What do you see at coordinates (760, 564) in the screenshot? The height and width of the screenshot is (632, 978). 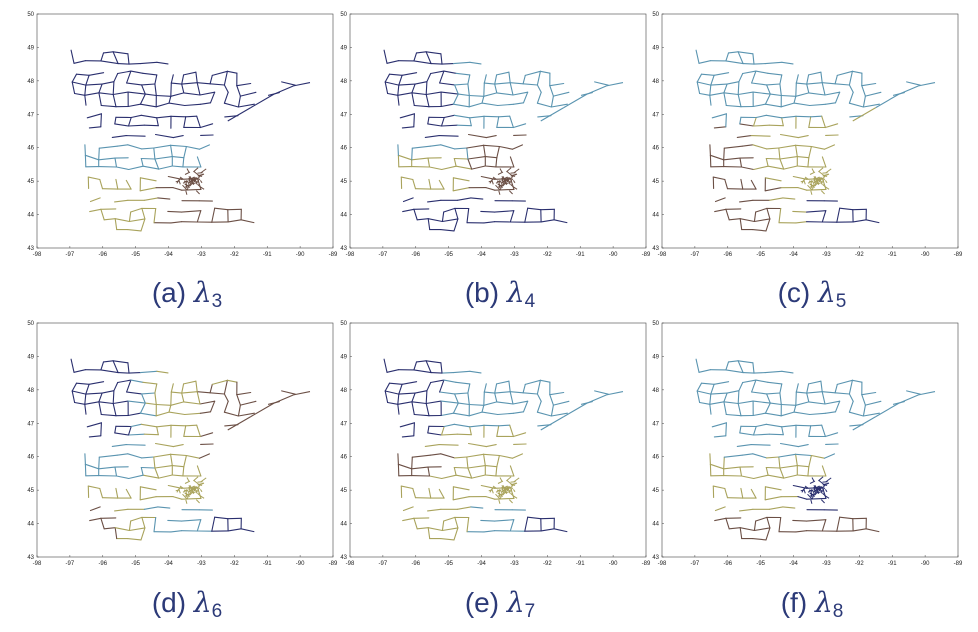 I see `x-tick-label: -95` at bounding box center [760, 564].